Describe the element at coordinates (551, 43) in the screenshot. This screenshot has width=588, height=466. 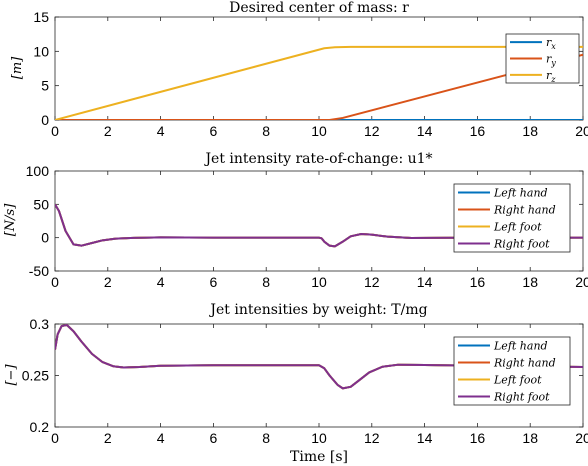
I see `legend-label: rx` at that location.